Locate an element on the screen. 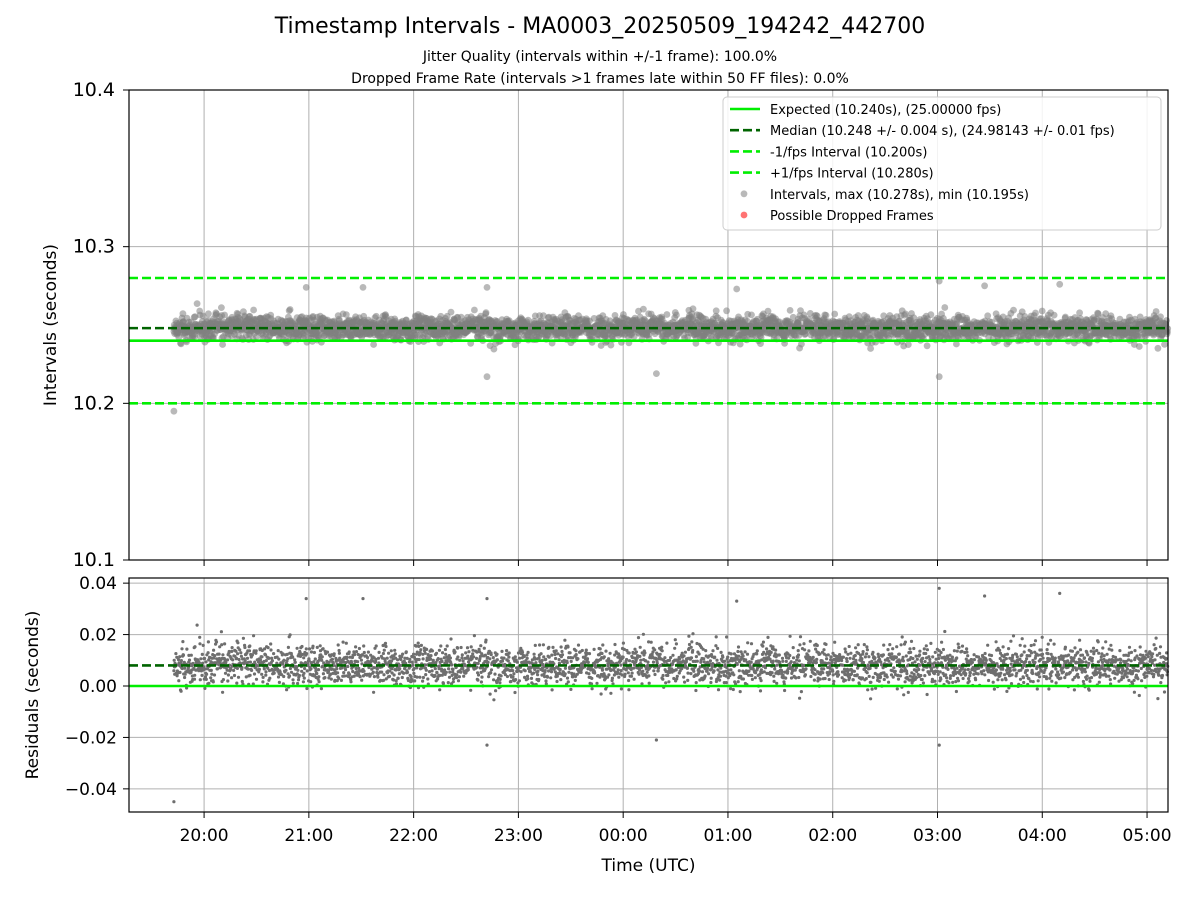 The height and width of the screenshot is (900, 1200). intervals-y-tick-label: 10.4 is located at coordinates (94, 90).